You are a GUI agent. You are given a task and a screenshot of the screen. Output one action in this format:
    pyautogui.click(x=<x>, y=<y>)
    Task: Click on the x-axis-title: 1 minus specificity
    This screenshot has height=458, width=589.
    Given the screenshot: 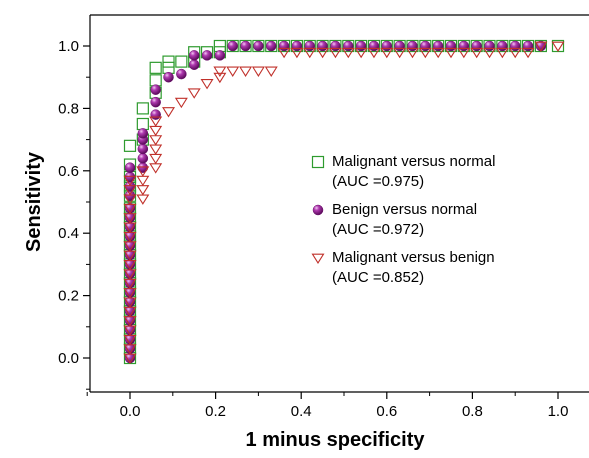 What is the action you would take?
    pyautogui.click(x=336, y=440)
    